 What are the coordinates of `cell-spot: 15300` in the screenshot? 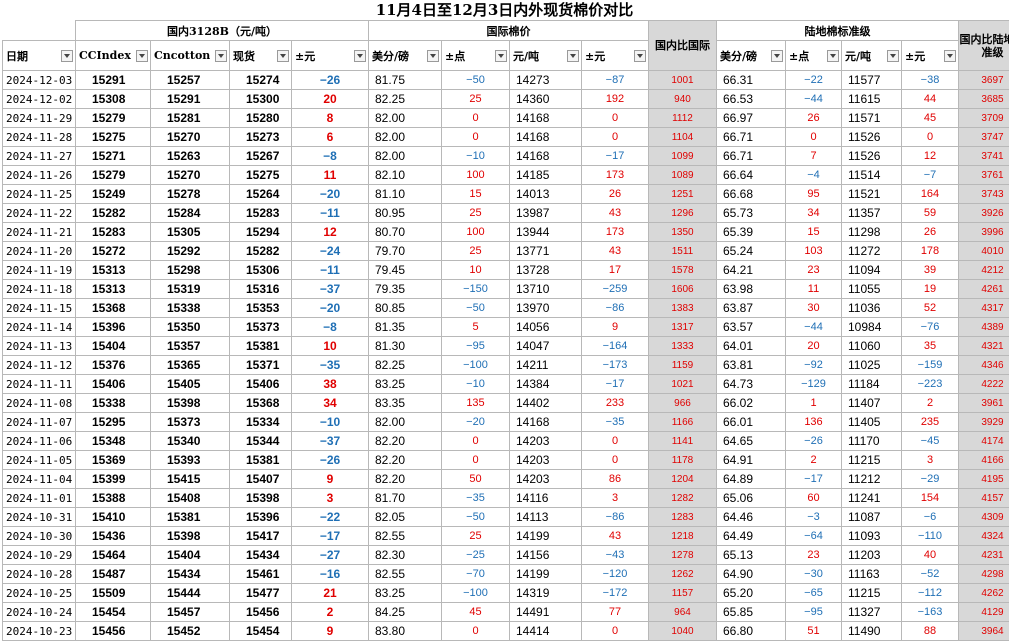 It's located at (260, 99).